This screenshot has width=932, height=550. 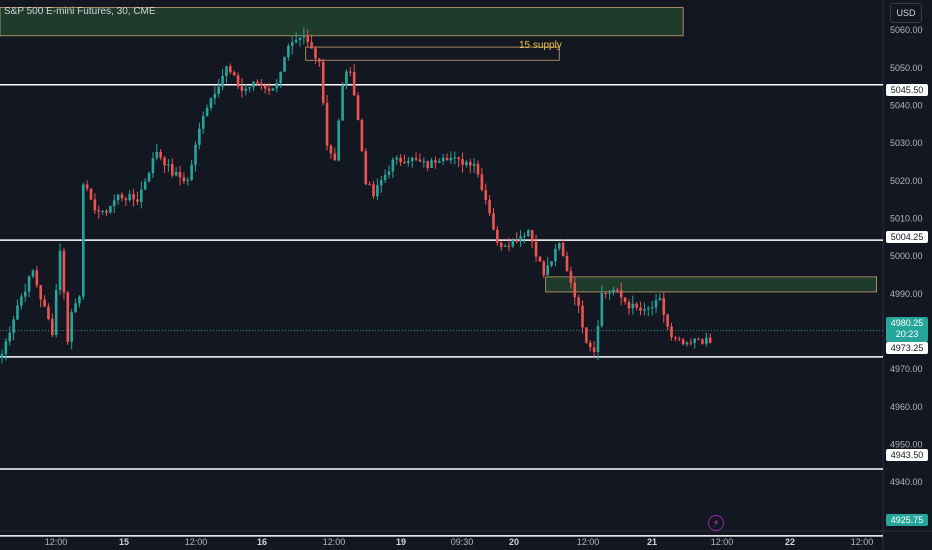 I want to click on current-price: 4980.25, so click(x=907, y=323).